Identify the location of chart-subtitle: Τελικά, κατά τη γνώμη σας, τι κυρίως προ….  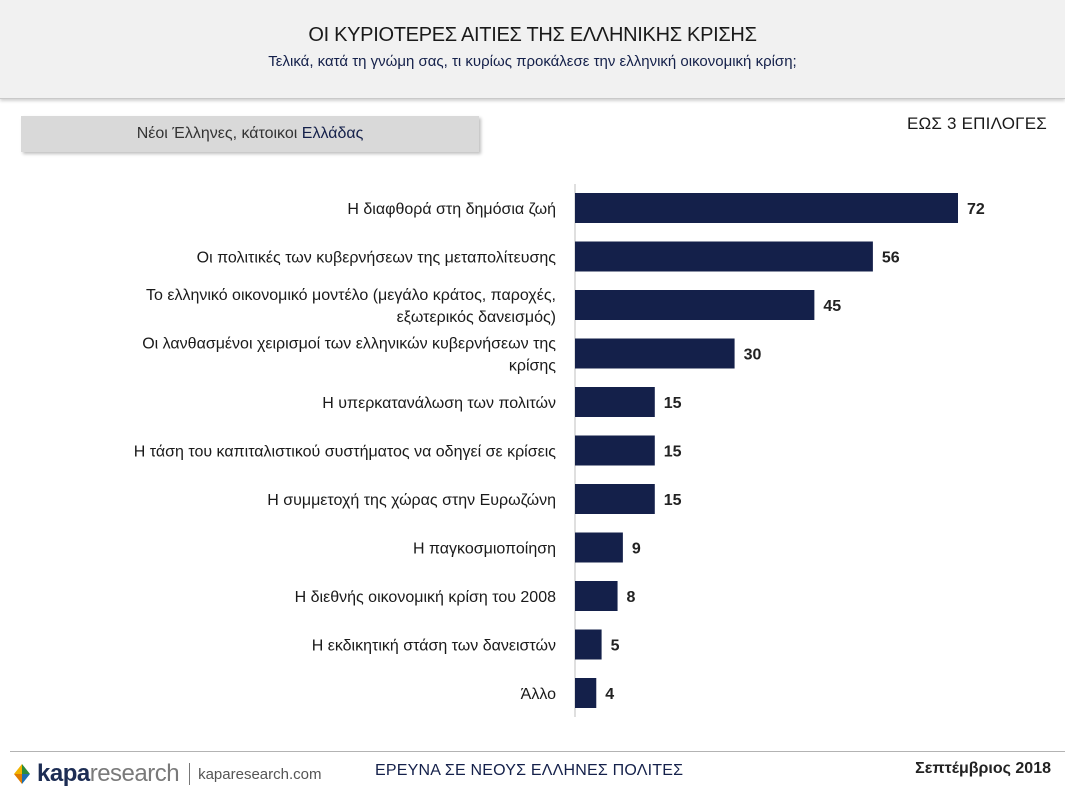
(532, 61).